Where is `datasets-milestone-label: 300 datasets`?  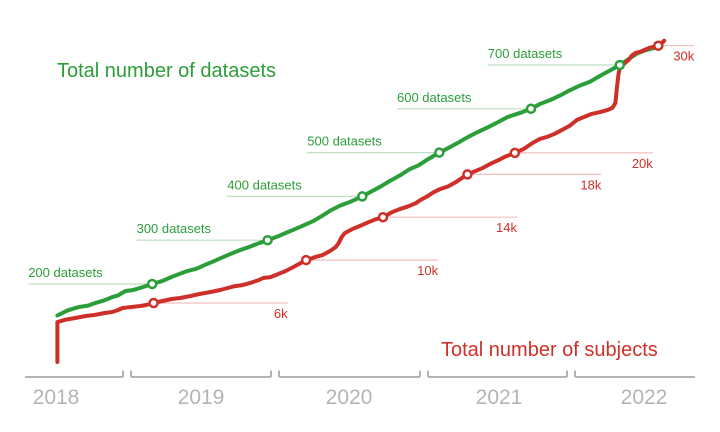
datasets-milestone-label: 300 datasets is located at coordinates (174, 228).